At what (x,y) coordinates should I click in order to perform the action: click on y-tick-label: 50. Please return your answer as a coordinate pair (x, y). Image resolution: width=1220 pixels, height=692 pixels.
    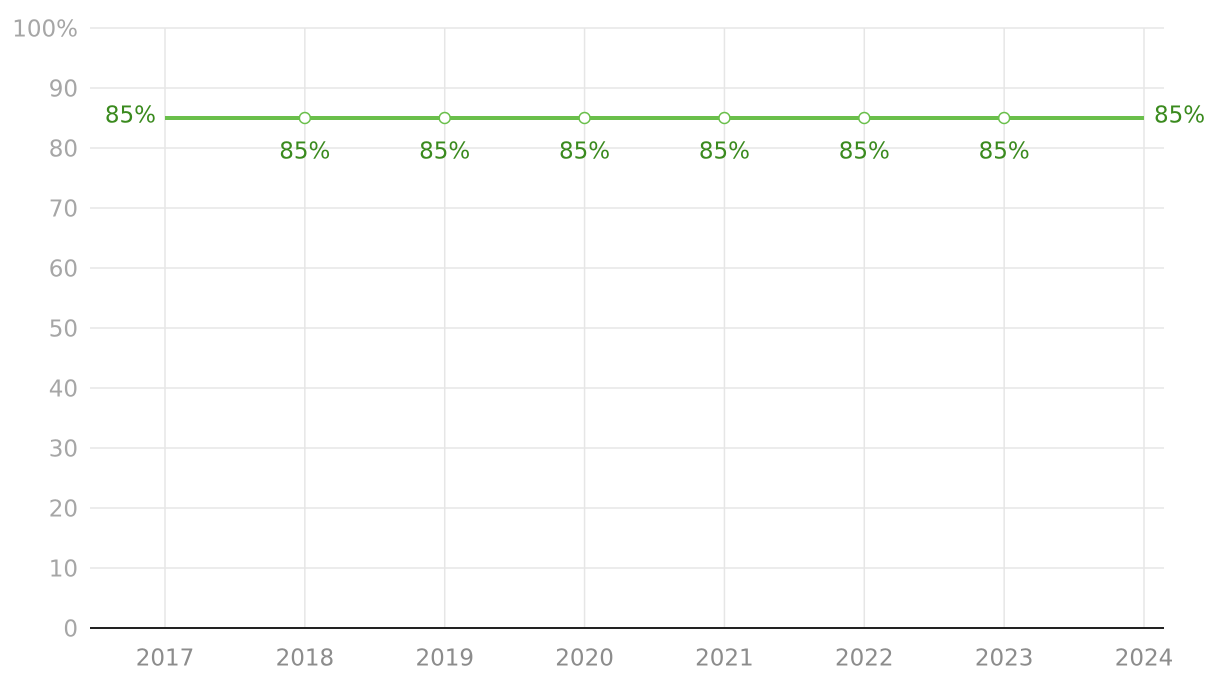
    Looking at the image, I should click on (63, 330).